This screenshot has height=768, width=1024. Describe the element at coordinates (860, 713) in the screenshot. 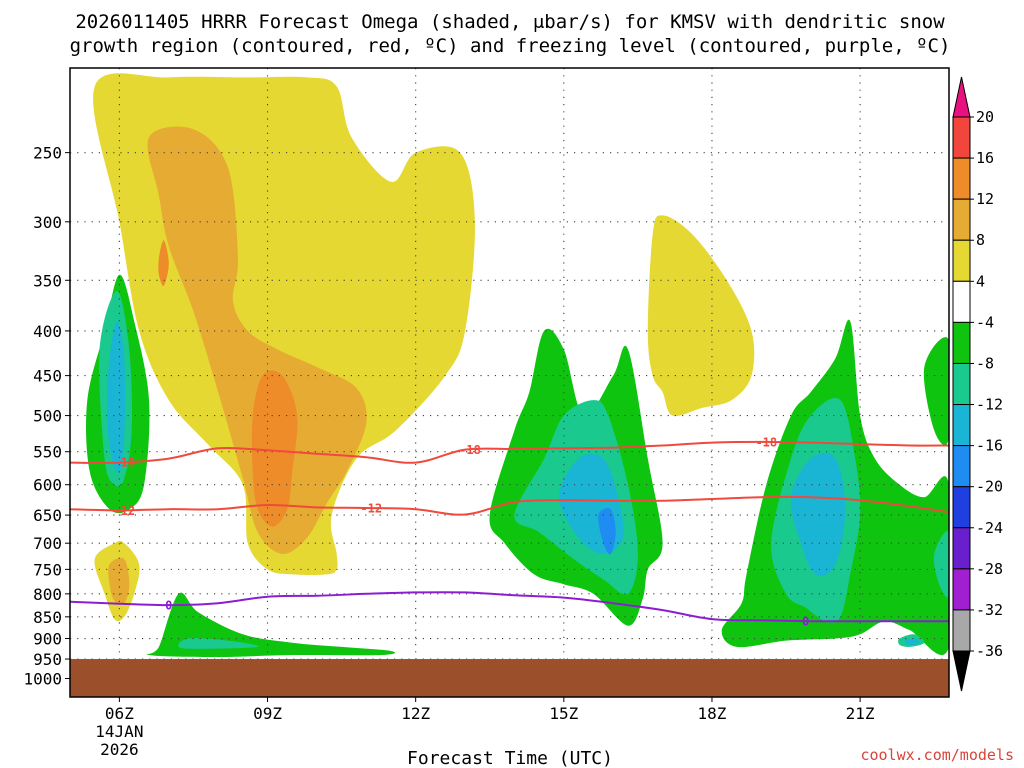

I see `x-tick-label-21Z: 21Z` at that location.